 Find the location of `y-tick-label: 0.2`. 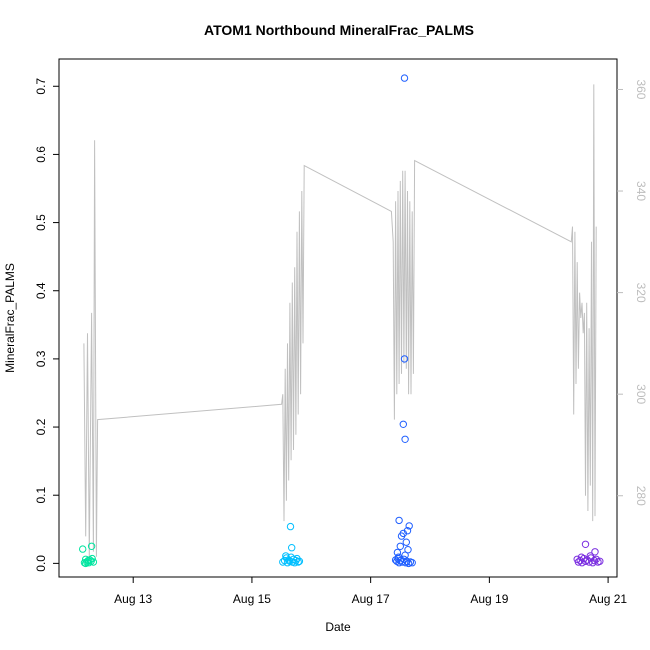

y-tick-label: 0.2 is located at coordinates (41, 426).